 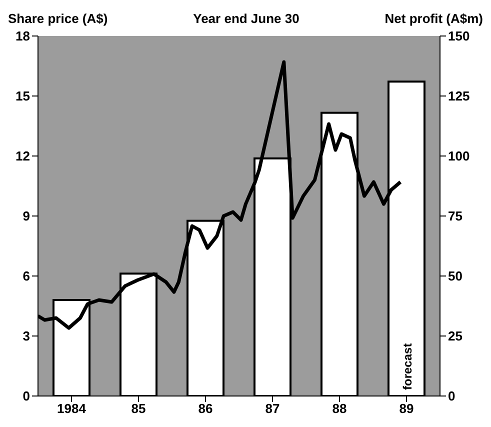 I want to click on y-tick-label: 18, so click(x=23, y=36).